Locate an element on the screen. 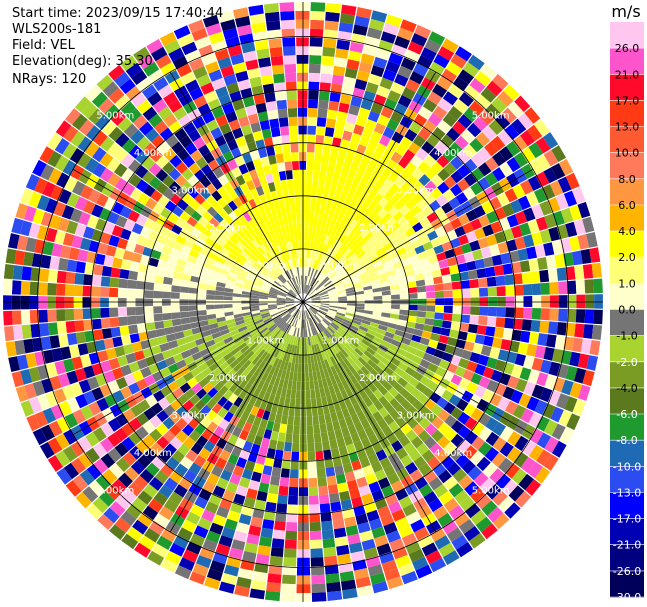  ring-label: 4.00km is located at coordinates (153, 153).